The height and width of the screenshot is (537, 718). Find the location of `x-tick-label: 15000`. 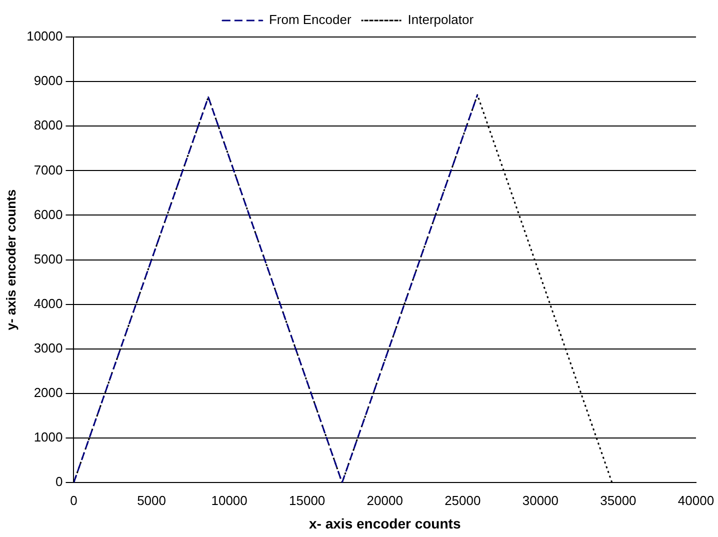

x-tick-label: 15000 is located at coordinates (307, 500).